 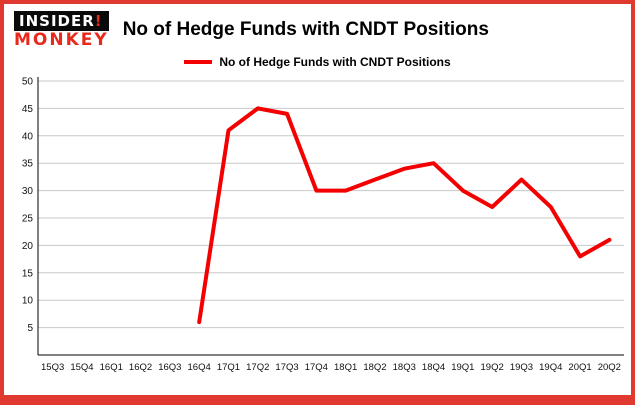 What do you see at coordinates (335, 62) in the screenshot?
I see `legend-label: No of Hedge Funds with CNDT Positions` at bounding box center [335, 62].